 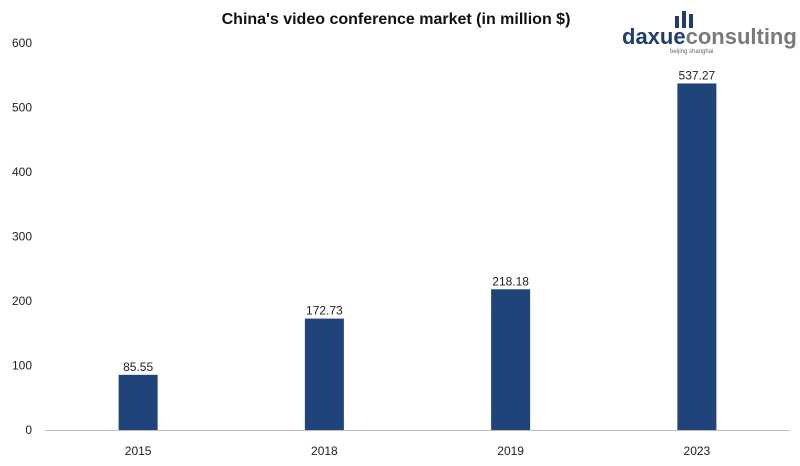 I want to click on logo-bars-icon, so click(x=684, y=19).